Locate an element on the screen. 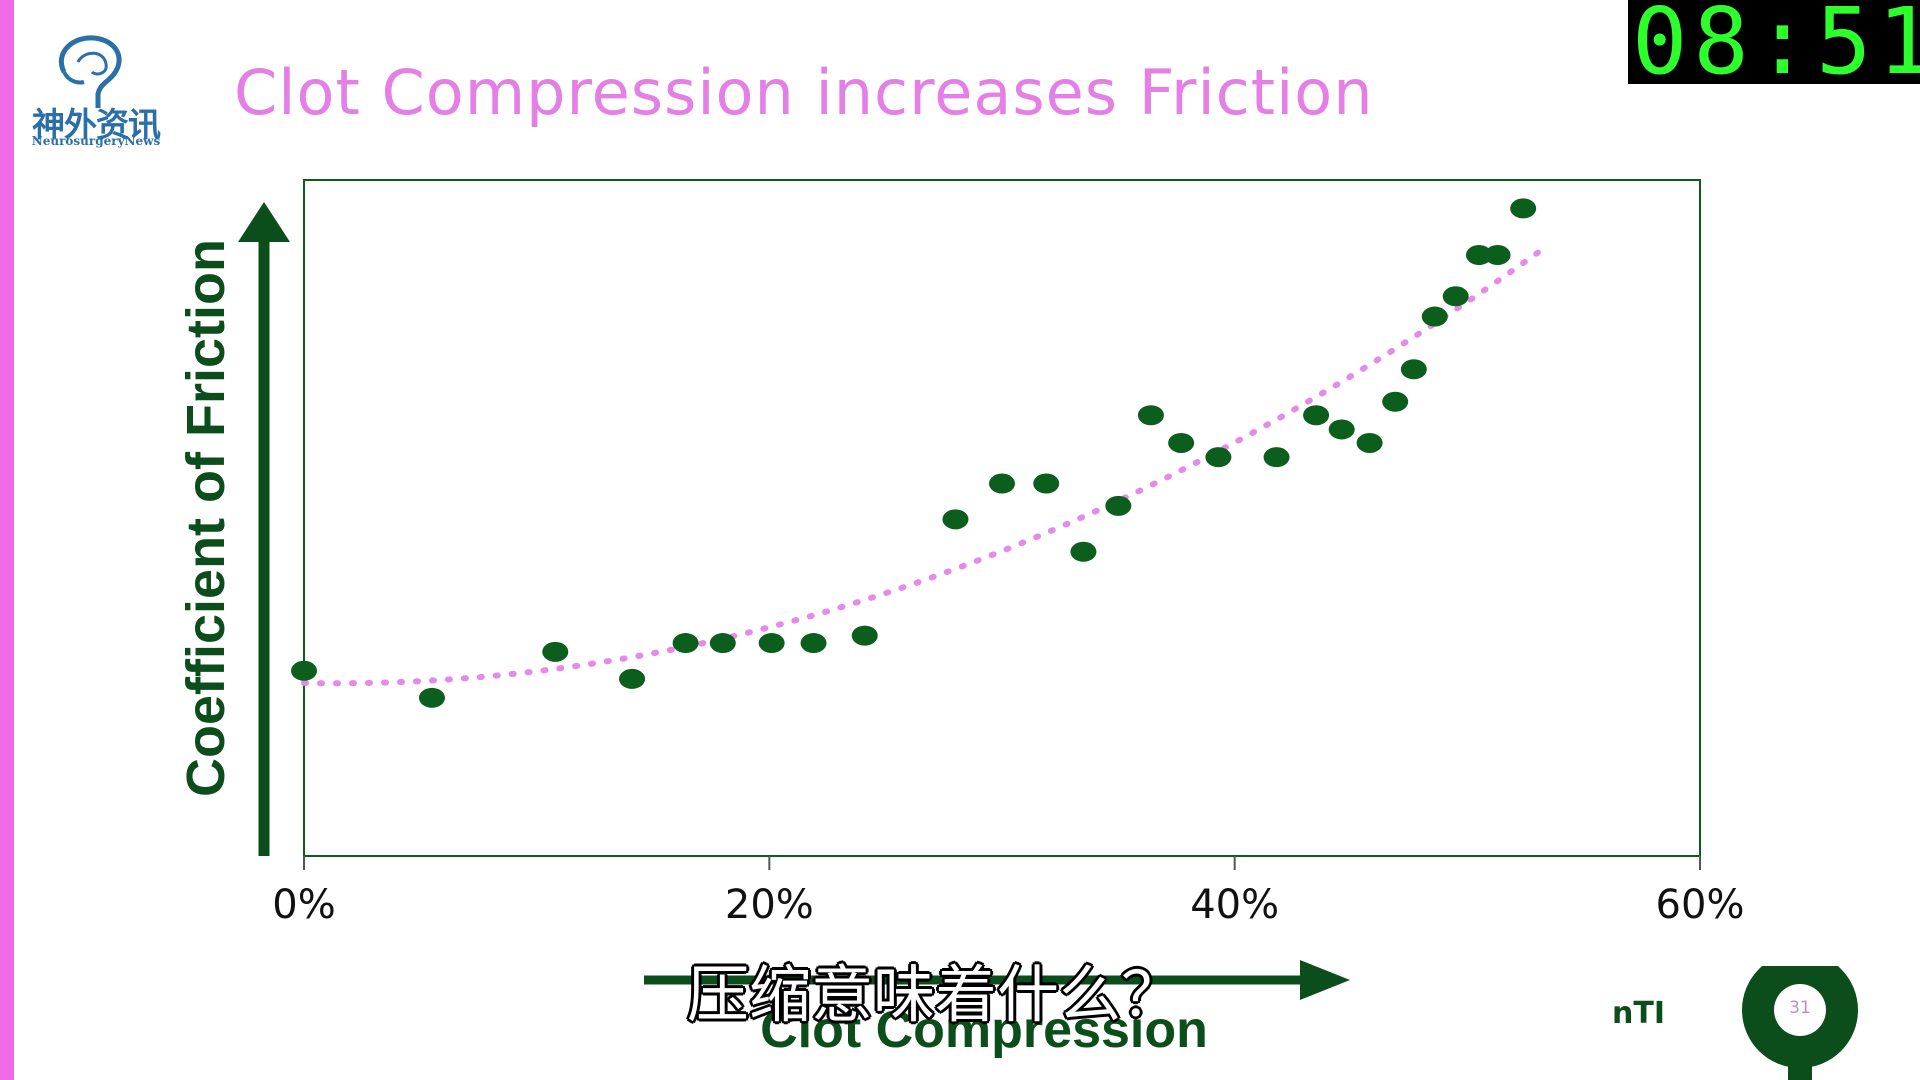 This screenshot has width=1920, height=1080. logo-chinese-text: 神外资讯 is located at coordinates (96, 124).